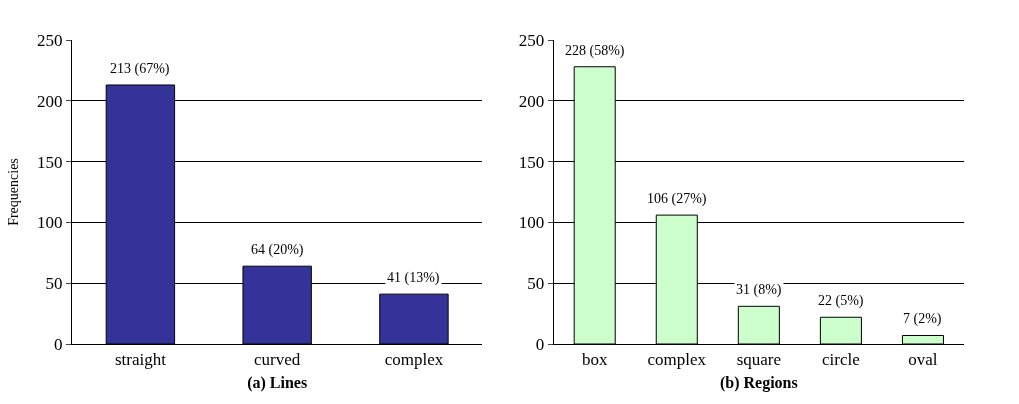 Image resolution: width=1019 pixels, height=404 pixels. What do you see at coordinates (758, 383) in the screenshot?
I see `x-axis-title: (b) Regions` at bounding box center [758, 383].